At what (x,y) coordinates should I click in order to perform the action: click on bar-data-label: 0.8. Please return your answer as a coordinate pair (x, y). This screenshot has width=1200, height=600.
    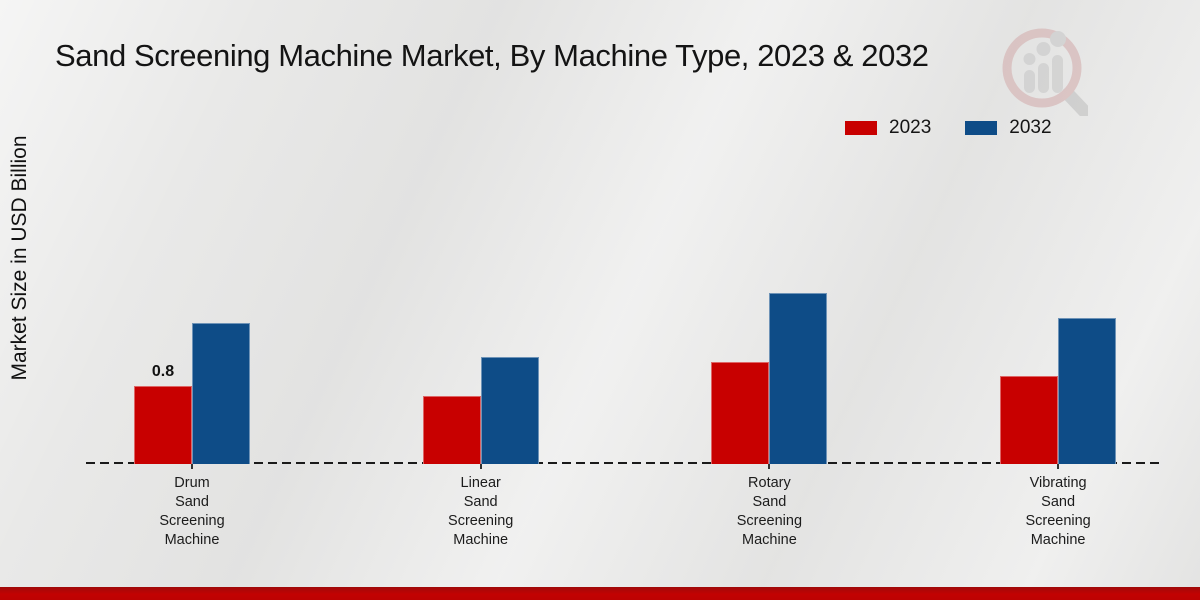
    Looking at the image, I should click on (163, 371).